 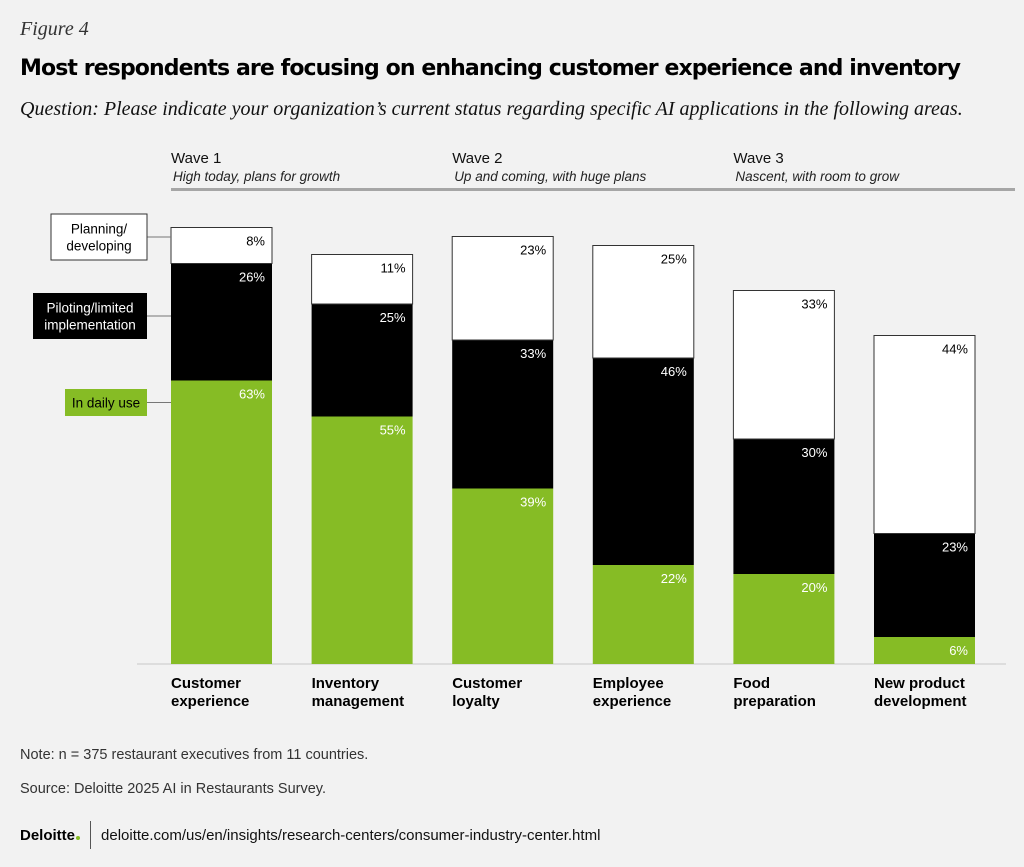 I want to click on figure-label: Figure 4, so click(x=54, y=29).